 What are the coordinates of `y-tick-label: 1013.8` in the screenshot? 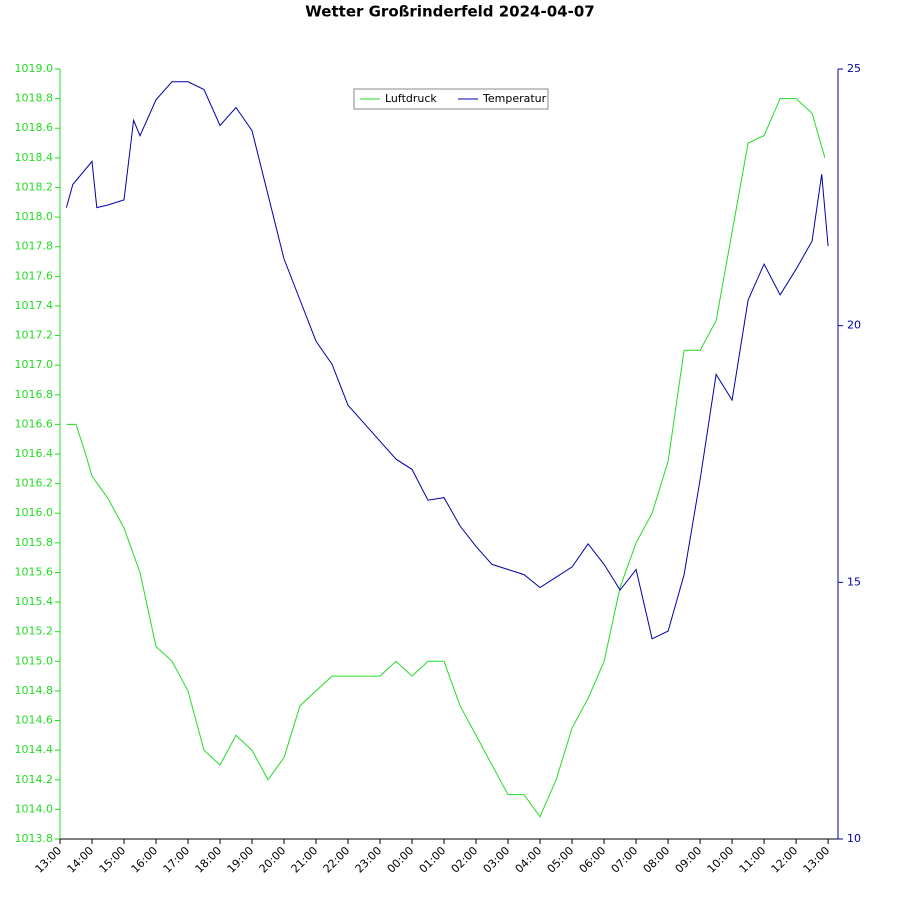 It's located at (34, 838).